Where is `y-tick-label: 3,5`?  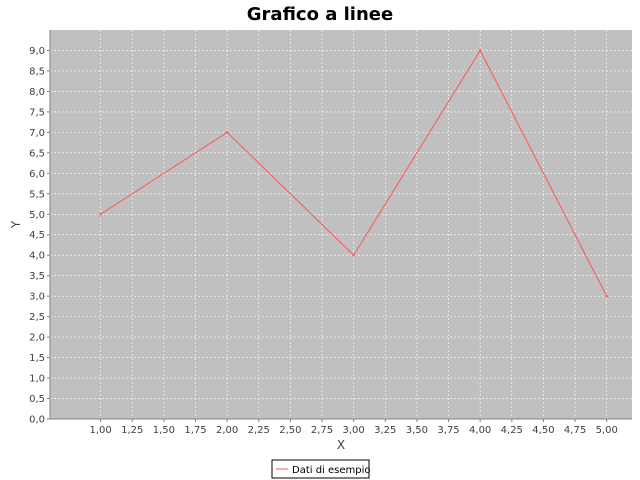
y-tick-label: 3,5 is located at coordinates (37, 276).